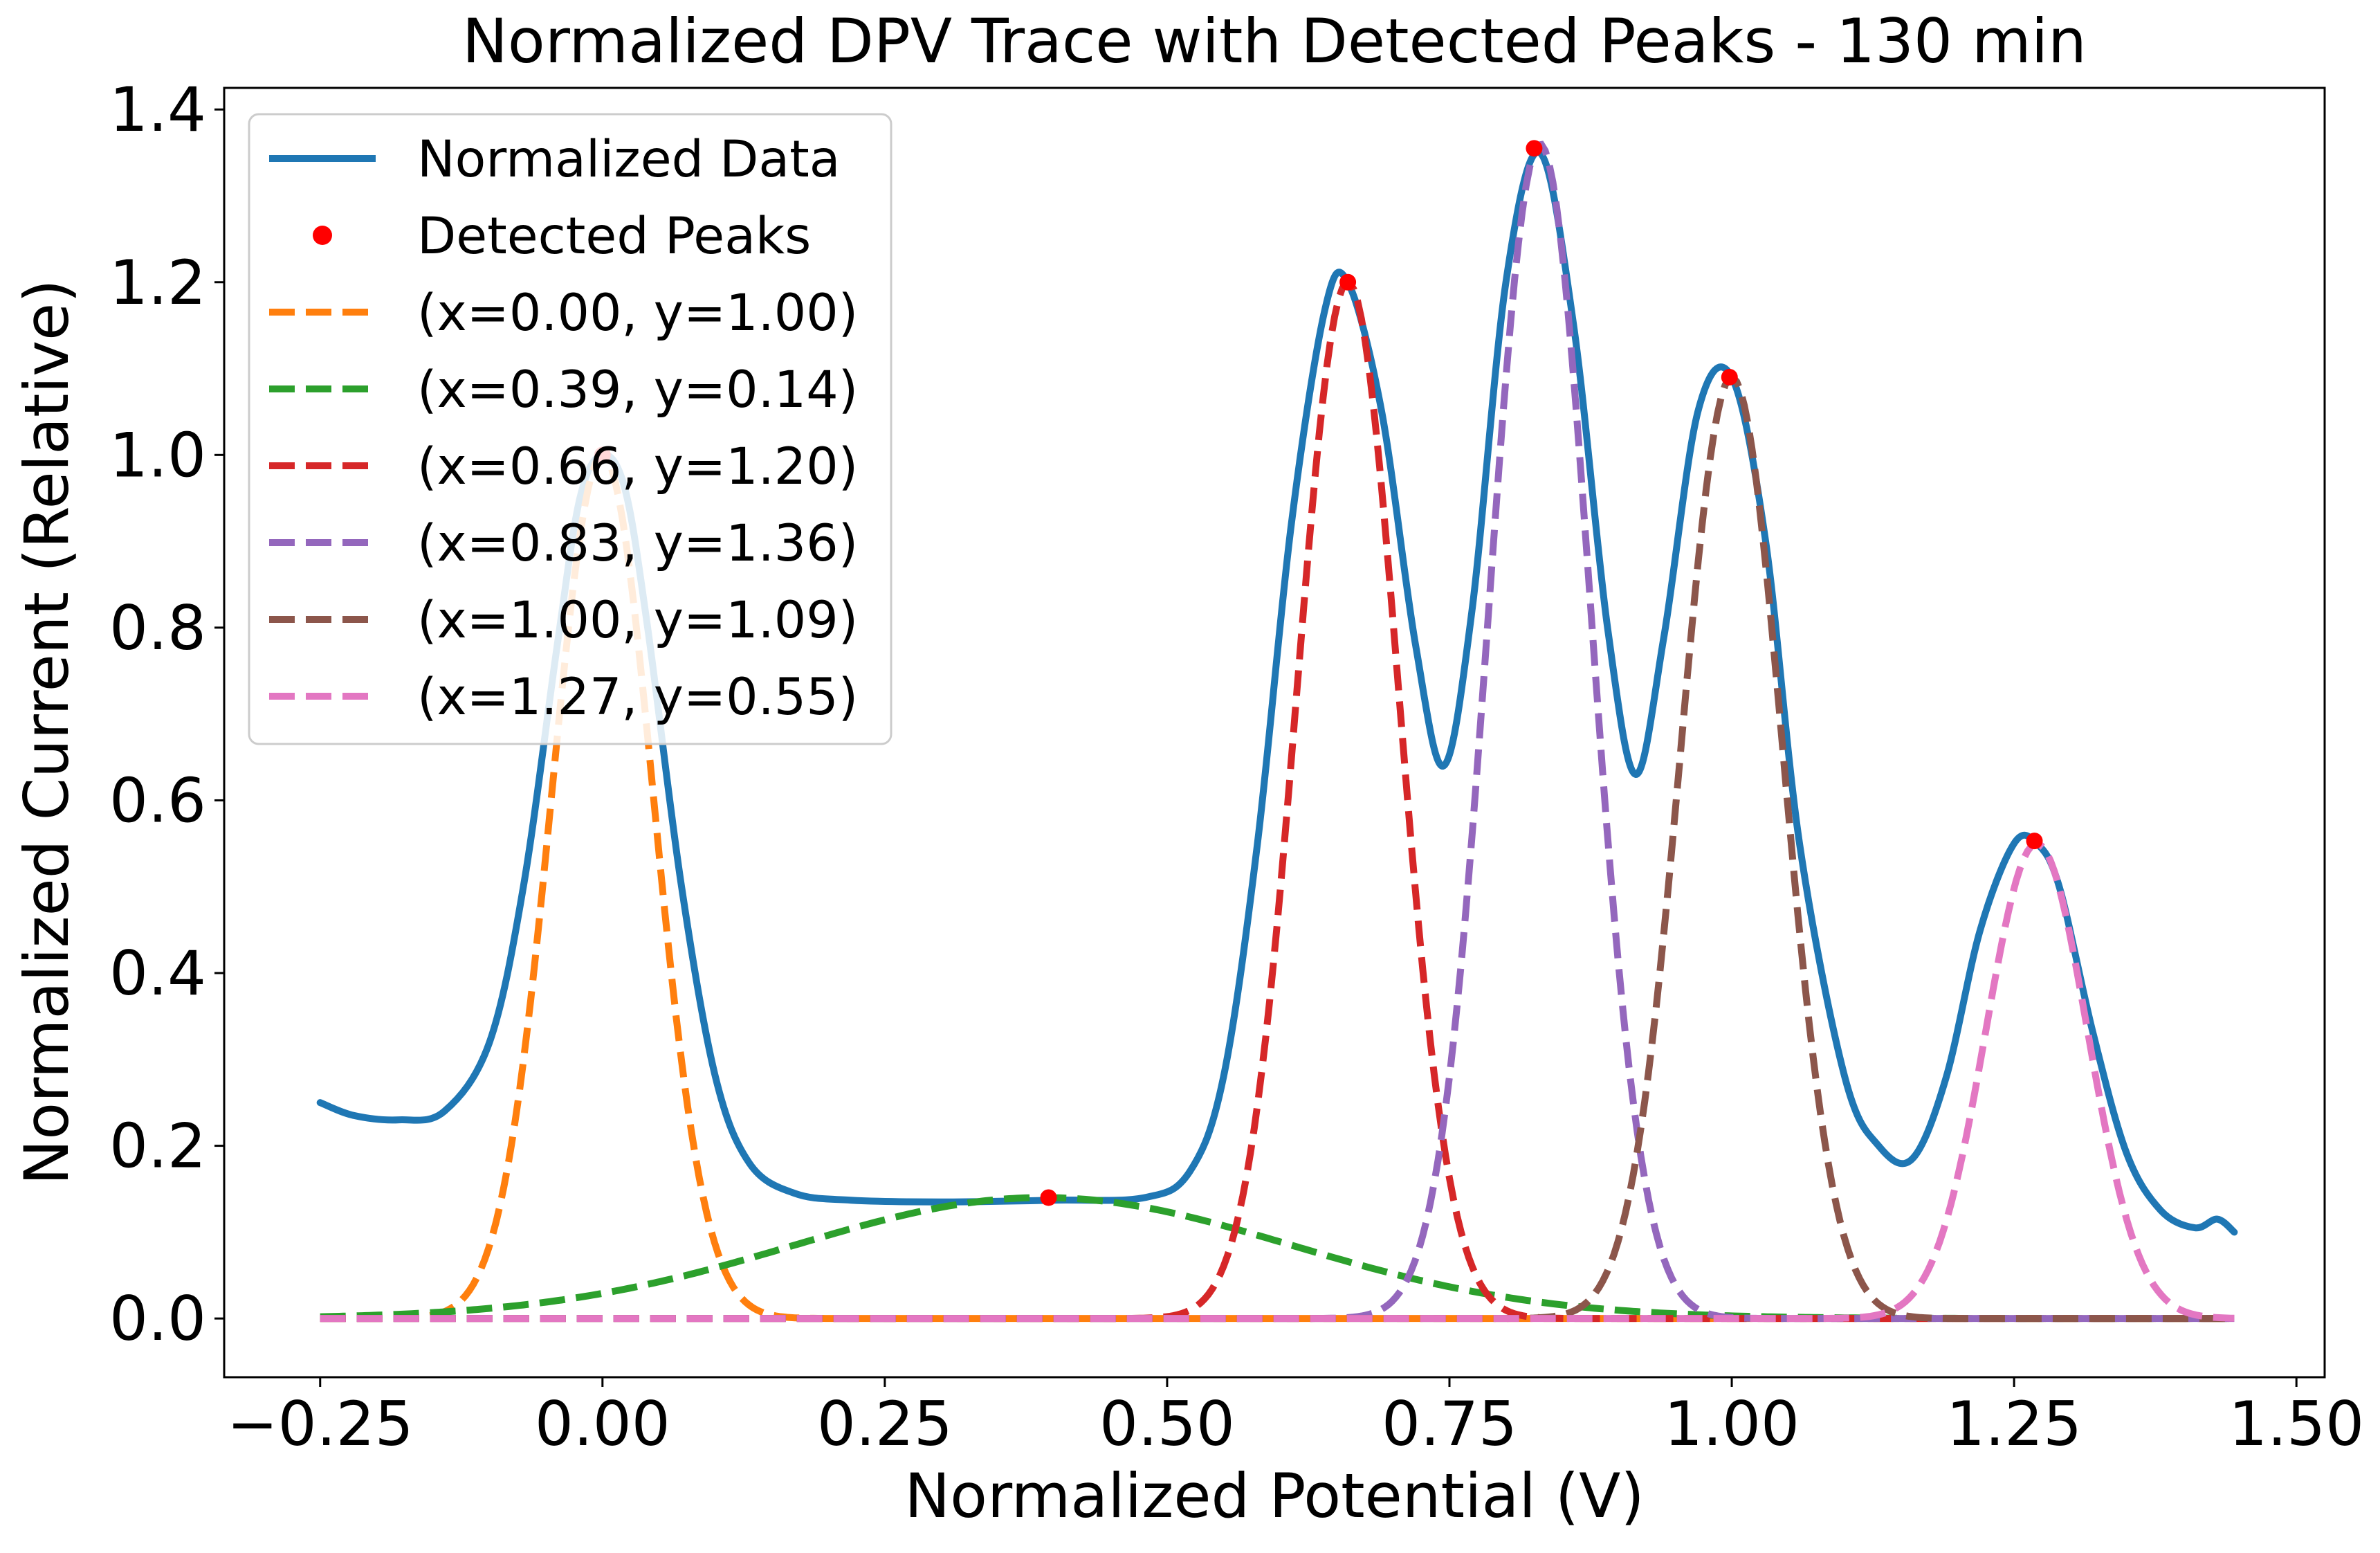  What do you see at coordinates (157, 628) in the screenshot?
I see `y-tick-label: 0.8` at bounding box center [157, 628].